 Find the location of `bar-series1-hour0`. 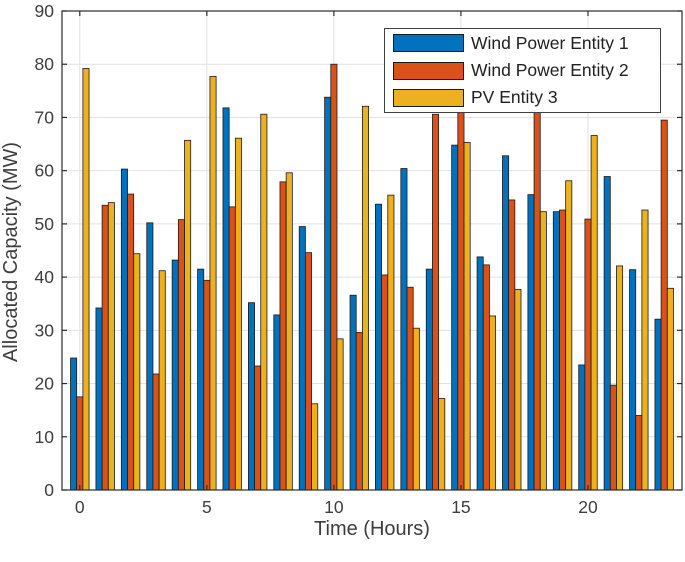

bar-series1-hour0 is located at coordinates (74, 424).